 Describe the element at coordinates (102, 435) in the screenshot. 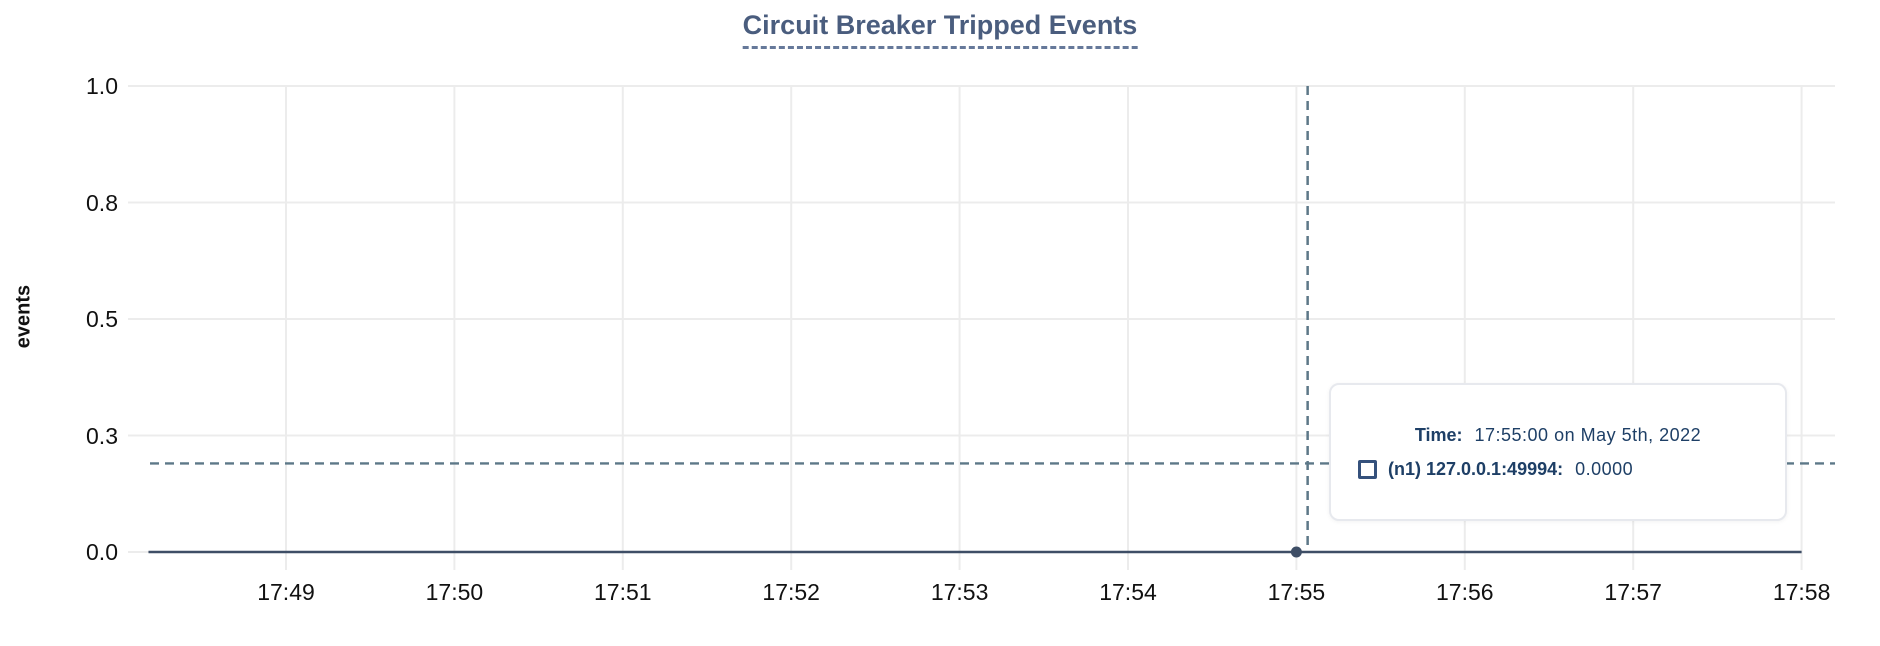

I see `y-axis-tick-label: 0.3` at that location.